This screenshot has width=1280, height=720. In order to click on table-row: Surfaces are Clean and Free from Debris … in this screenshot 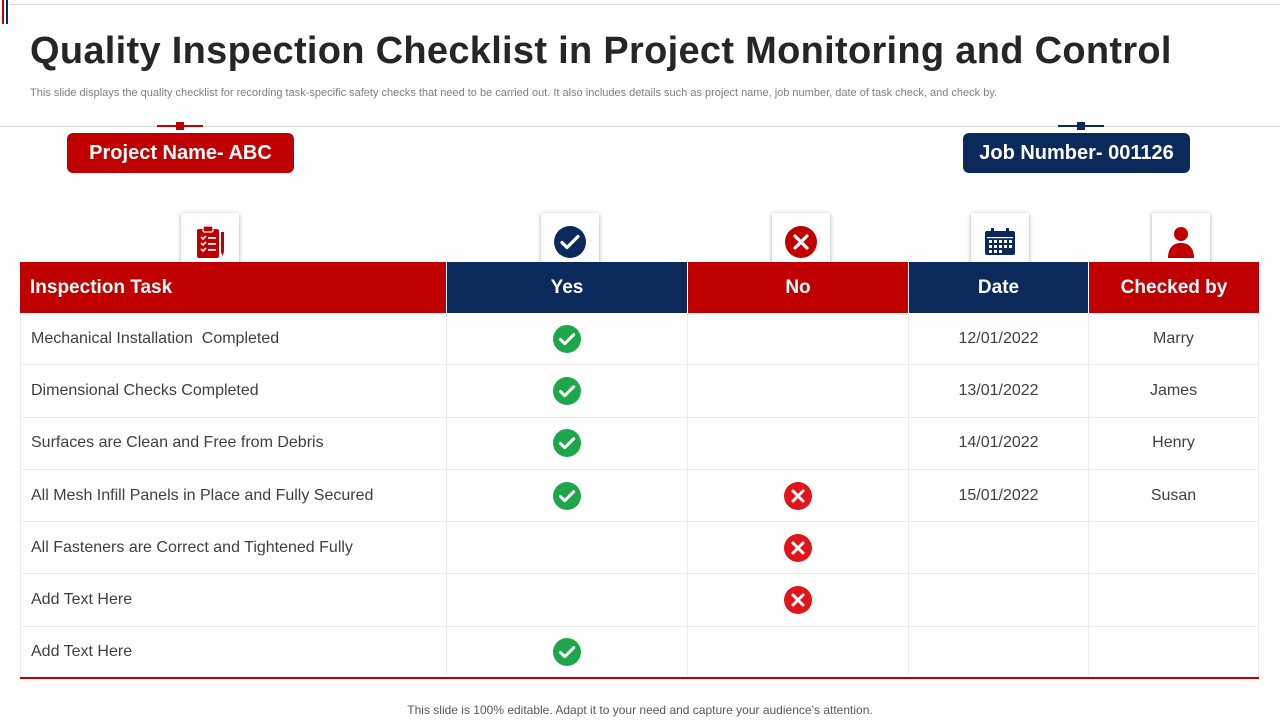, I will do `click(639, 443)`.